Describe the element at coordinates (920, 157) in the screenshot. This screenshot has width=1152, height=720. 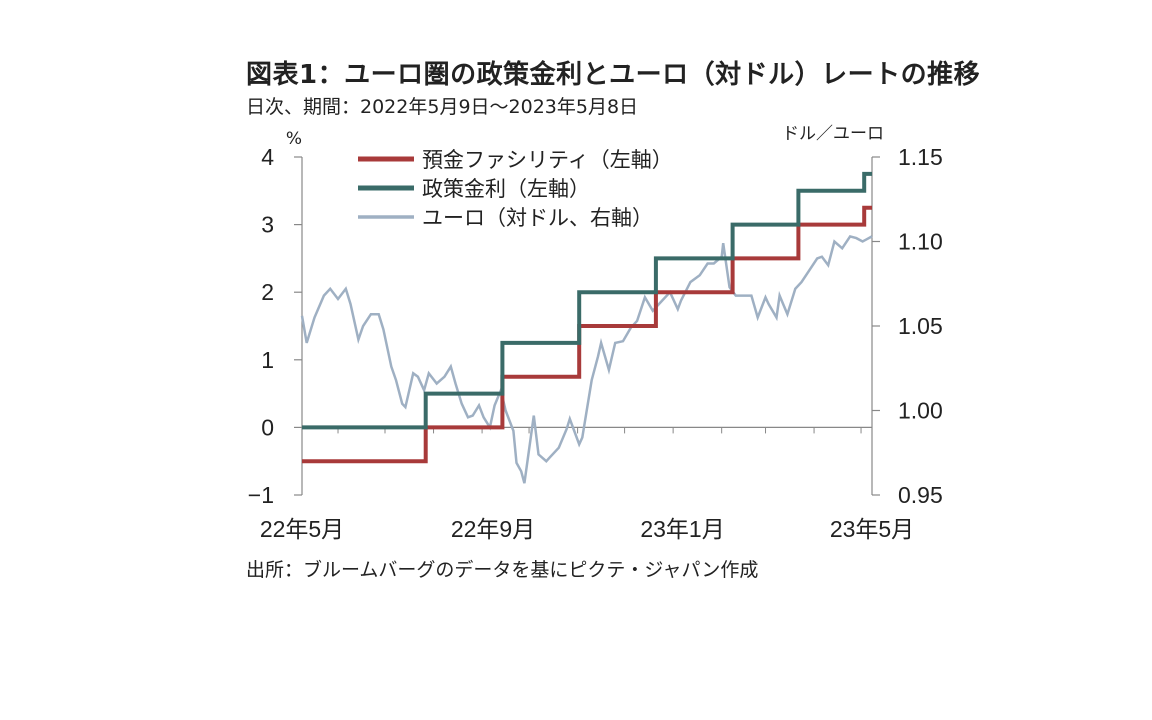
I see `right-tick-label: 1.15` at that location.